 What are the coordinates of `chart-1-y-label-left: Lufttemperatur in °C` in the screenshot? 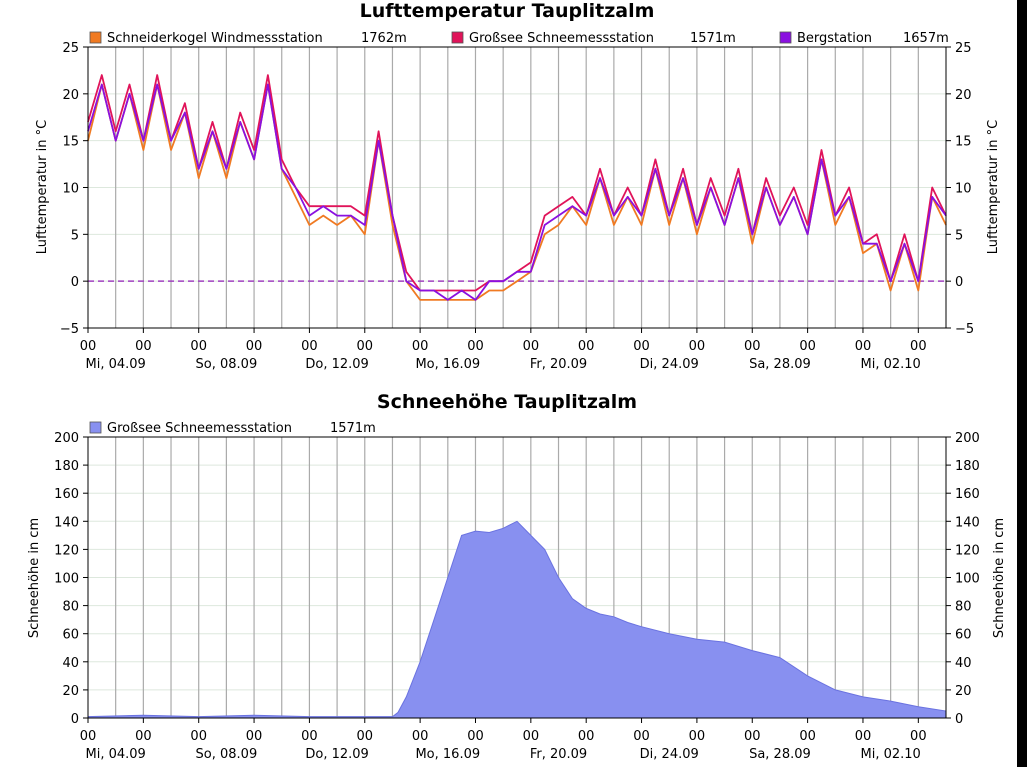 It's located at (42, 187).